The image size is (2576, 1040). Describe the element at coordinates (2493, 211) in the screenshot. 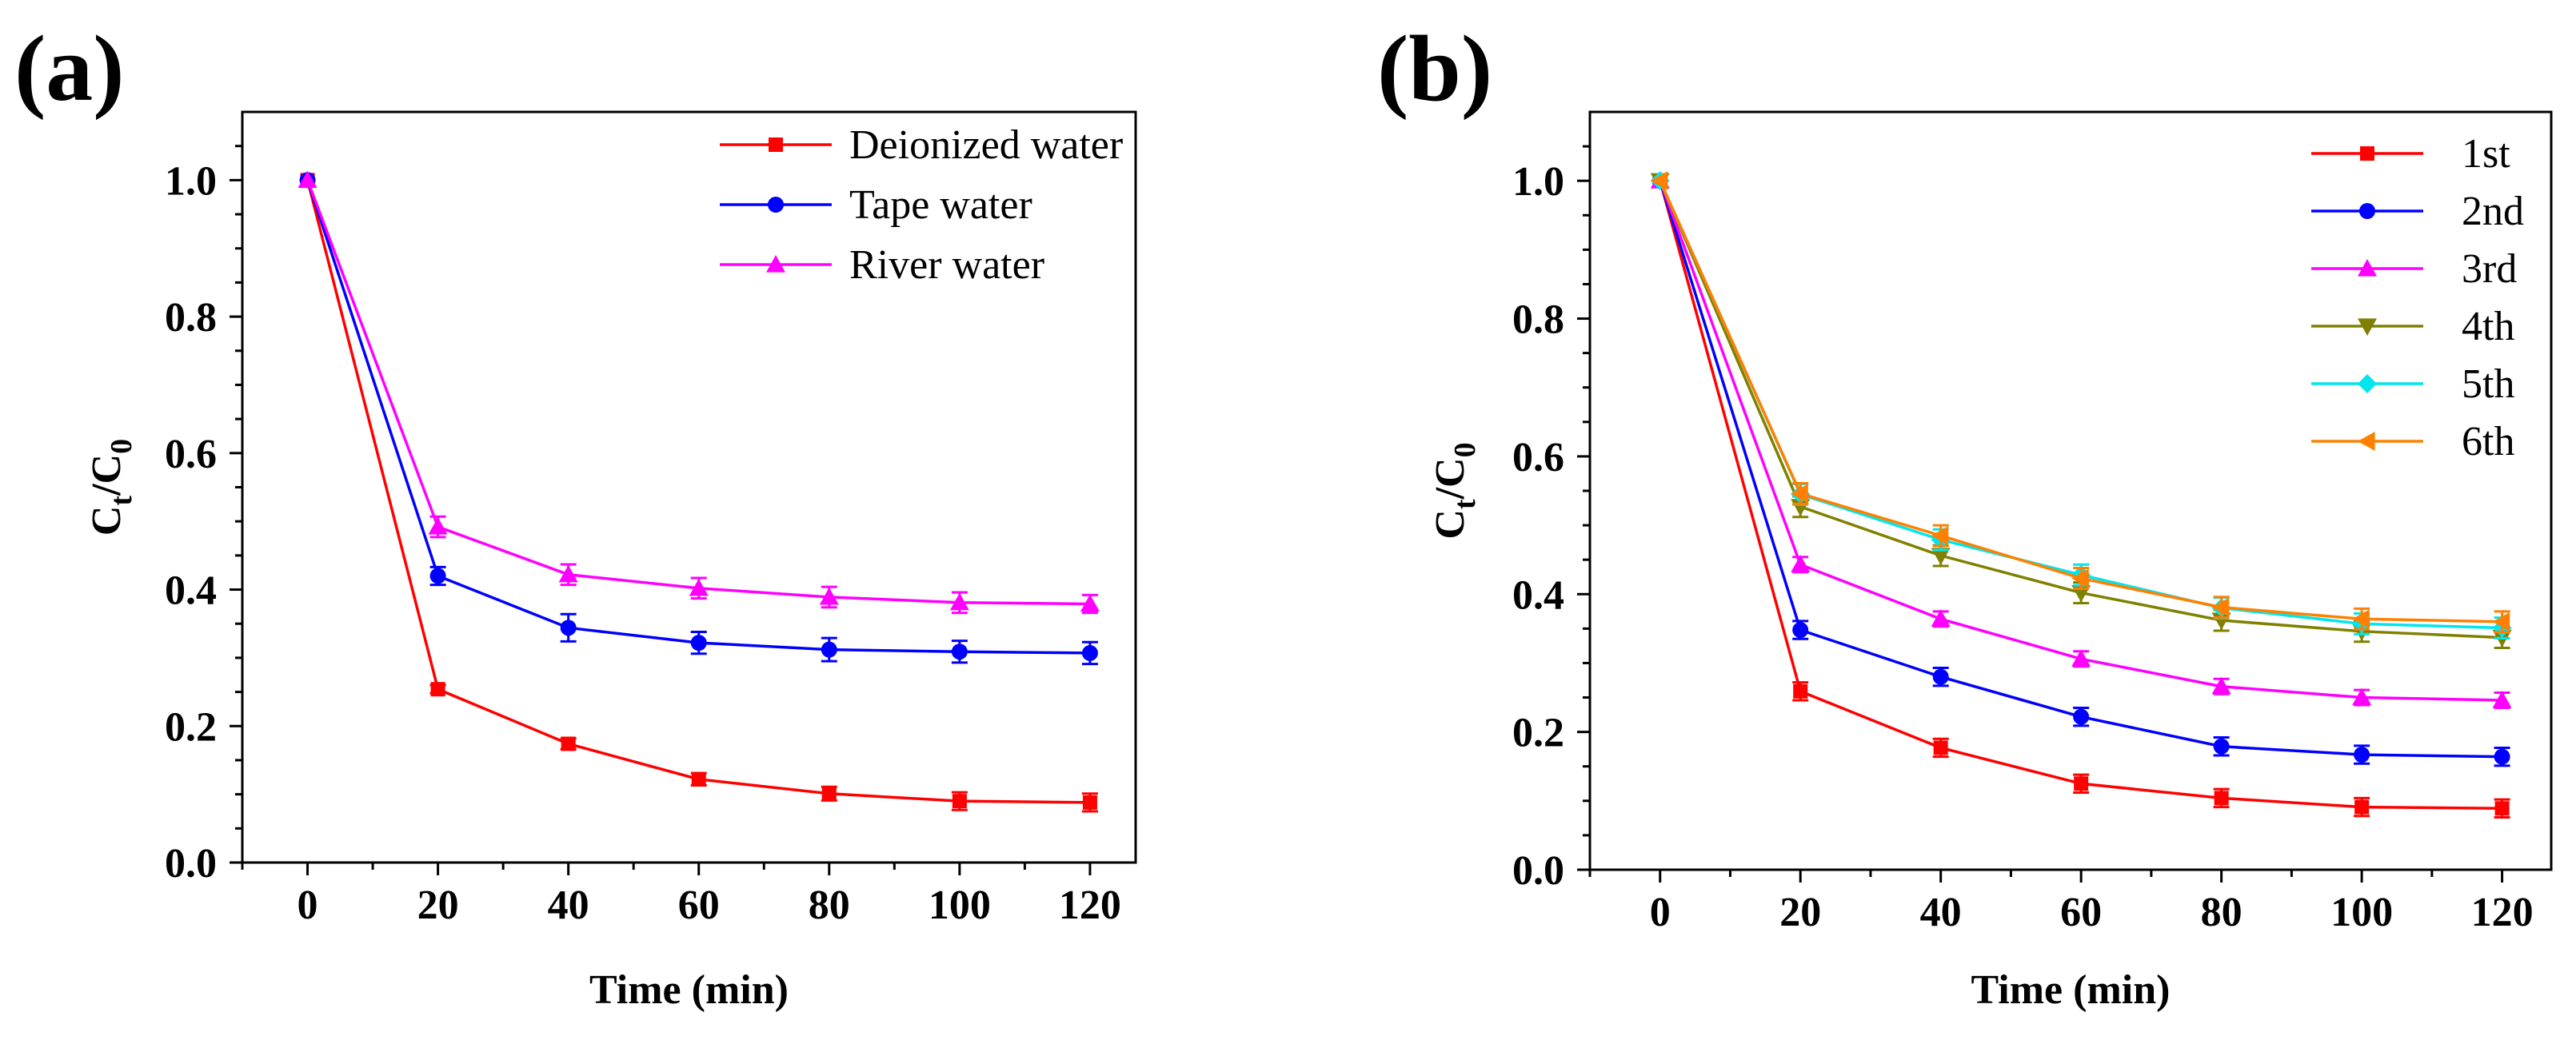

I see `legend-label: 2nd` at that location.